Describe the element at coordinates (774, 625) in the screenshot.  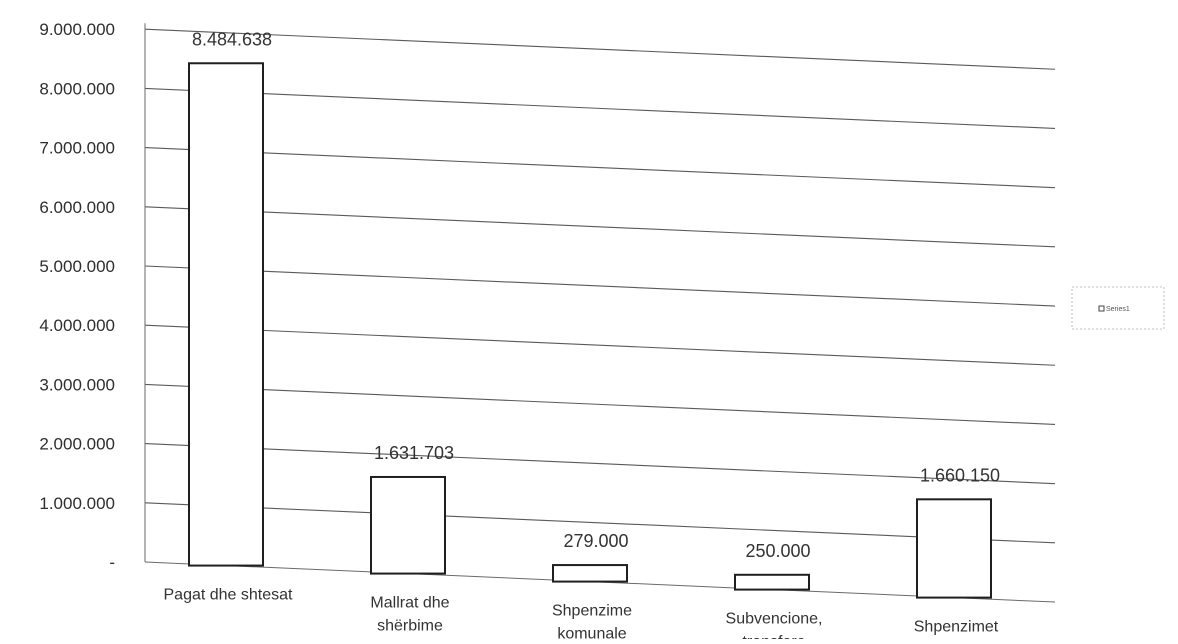
I see `x-category-label: Subvencione,transfere` at that location.